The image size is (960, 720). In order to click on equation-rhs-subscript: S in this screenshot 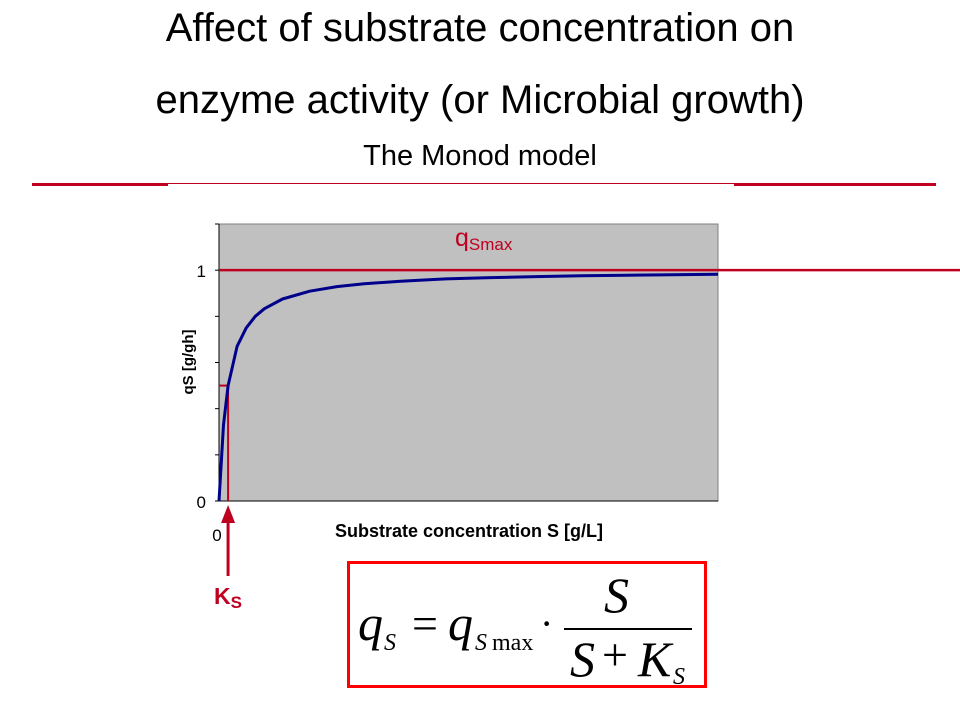, I will do `click(481, 643)`.